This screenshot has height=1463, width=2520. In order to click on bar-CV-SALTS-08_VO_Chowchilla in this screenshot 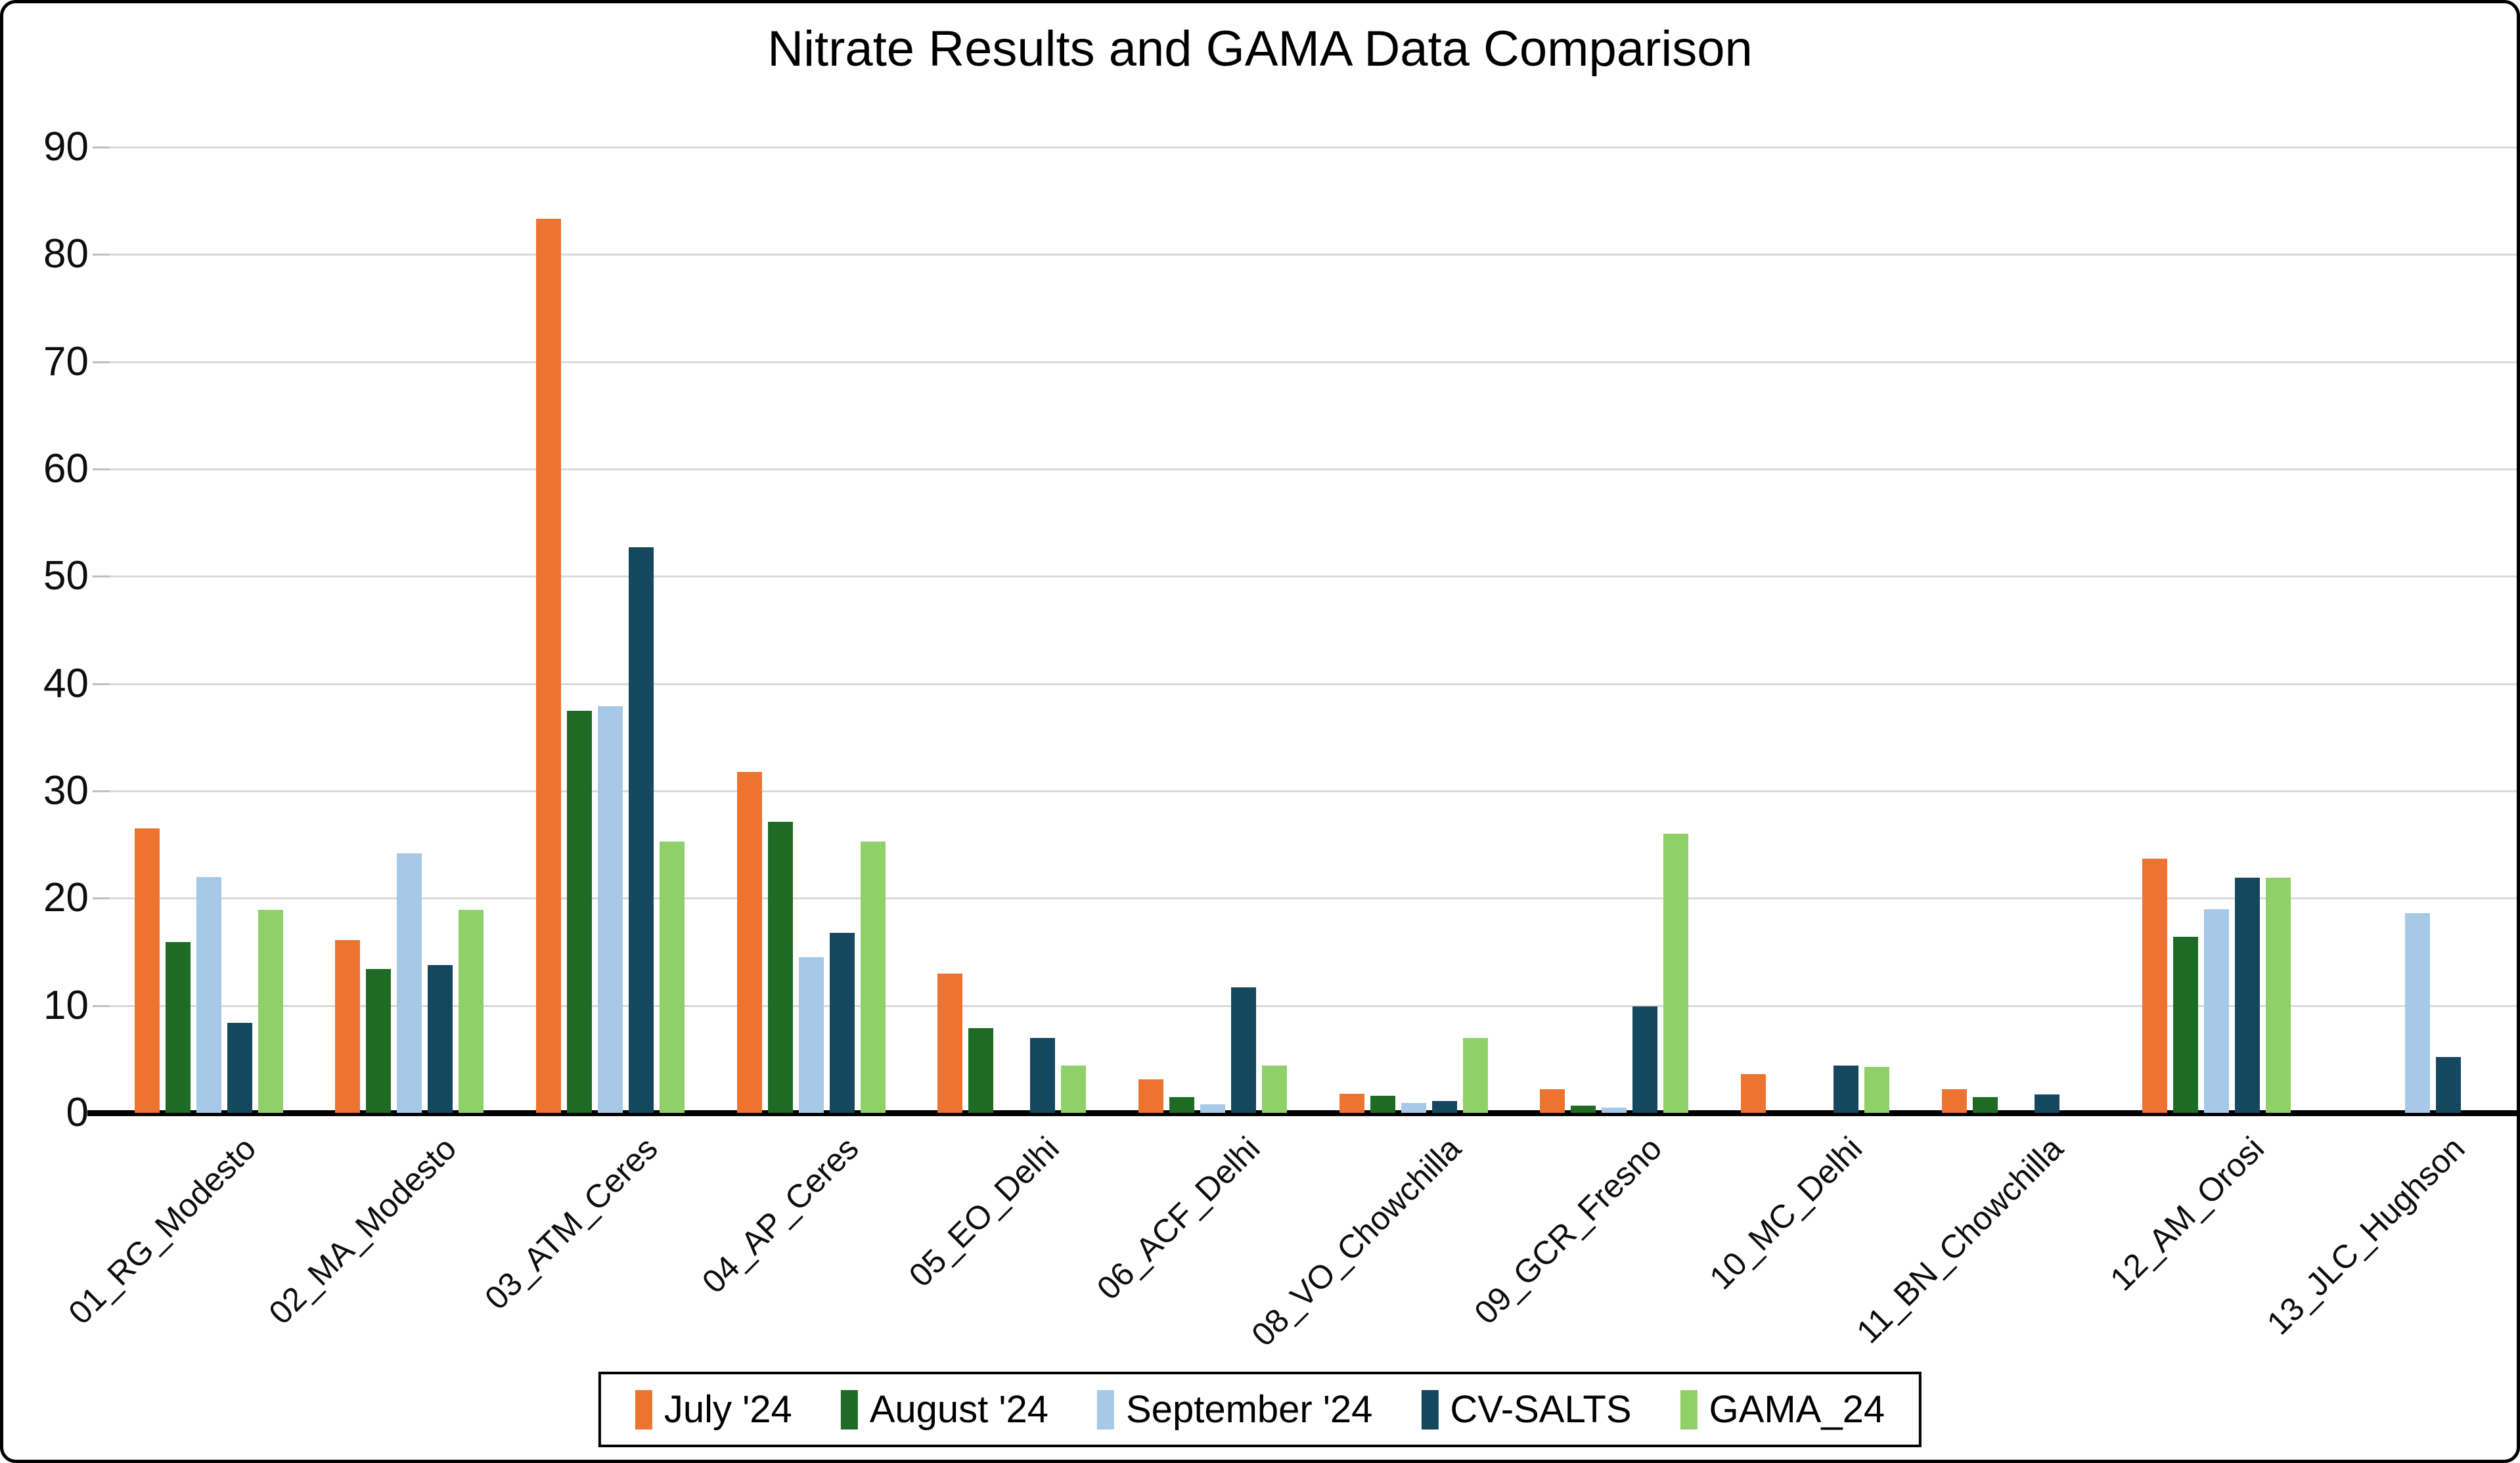, I will do `click(1444, 1107)`.